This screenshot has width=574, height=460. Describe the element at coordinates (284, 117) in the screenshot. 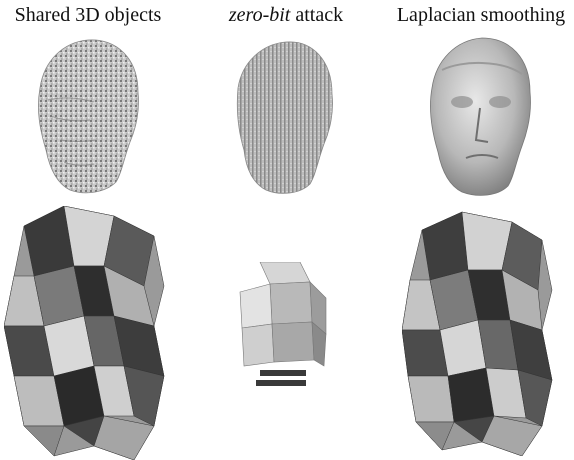

I see `head-mesh-zero-bit-image` at that location.